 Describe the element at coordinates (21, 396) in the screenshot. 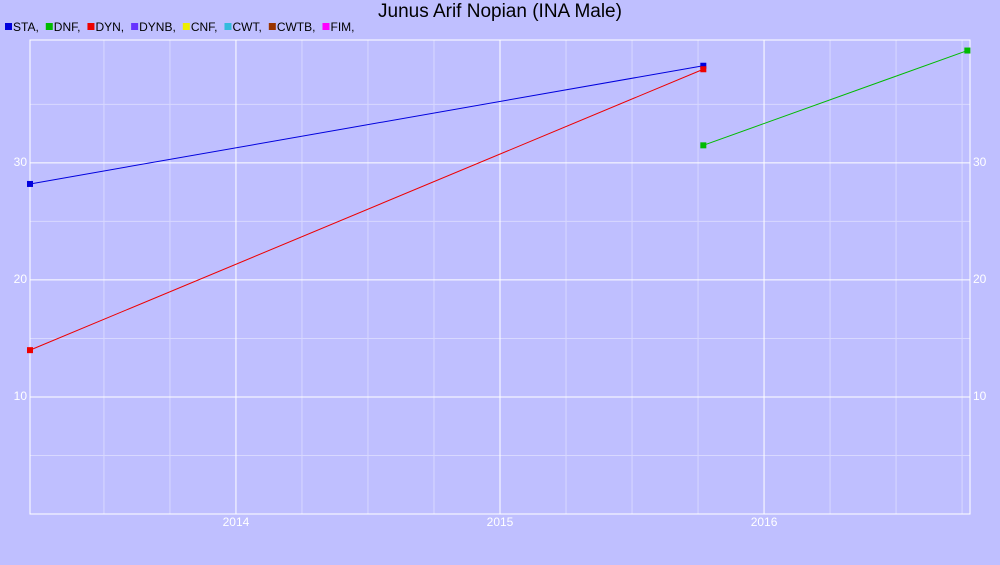

I see `y-tick-label: 10` at that location.